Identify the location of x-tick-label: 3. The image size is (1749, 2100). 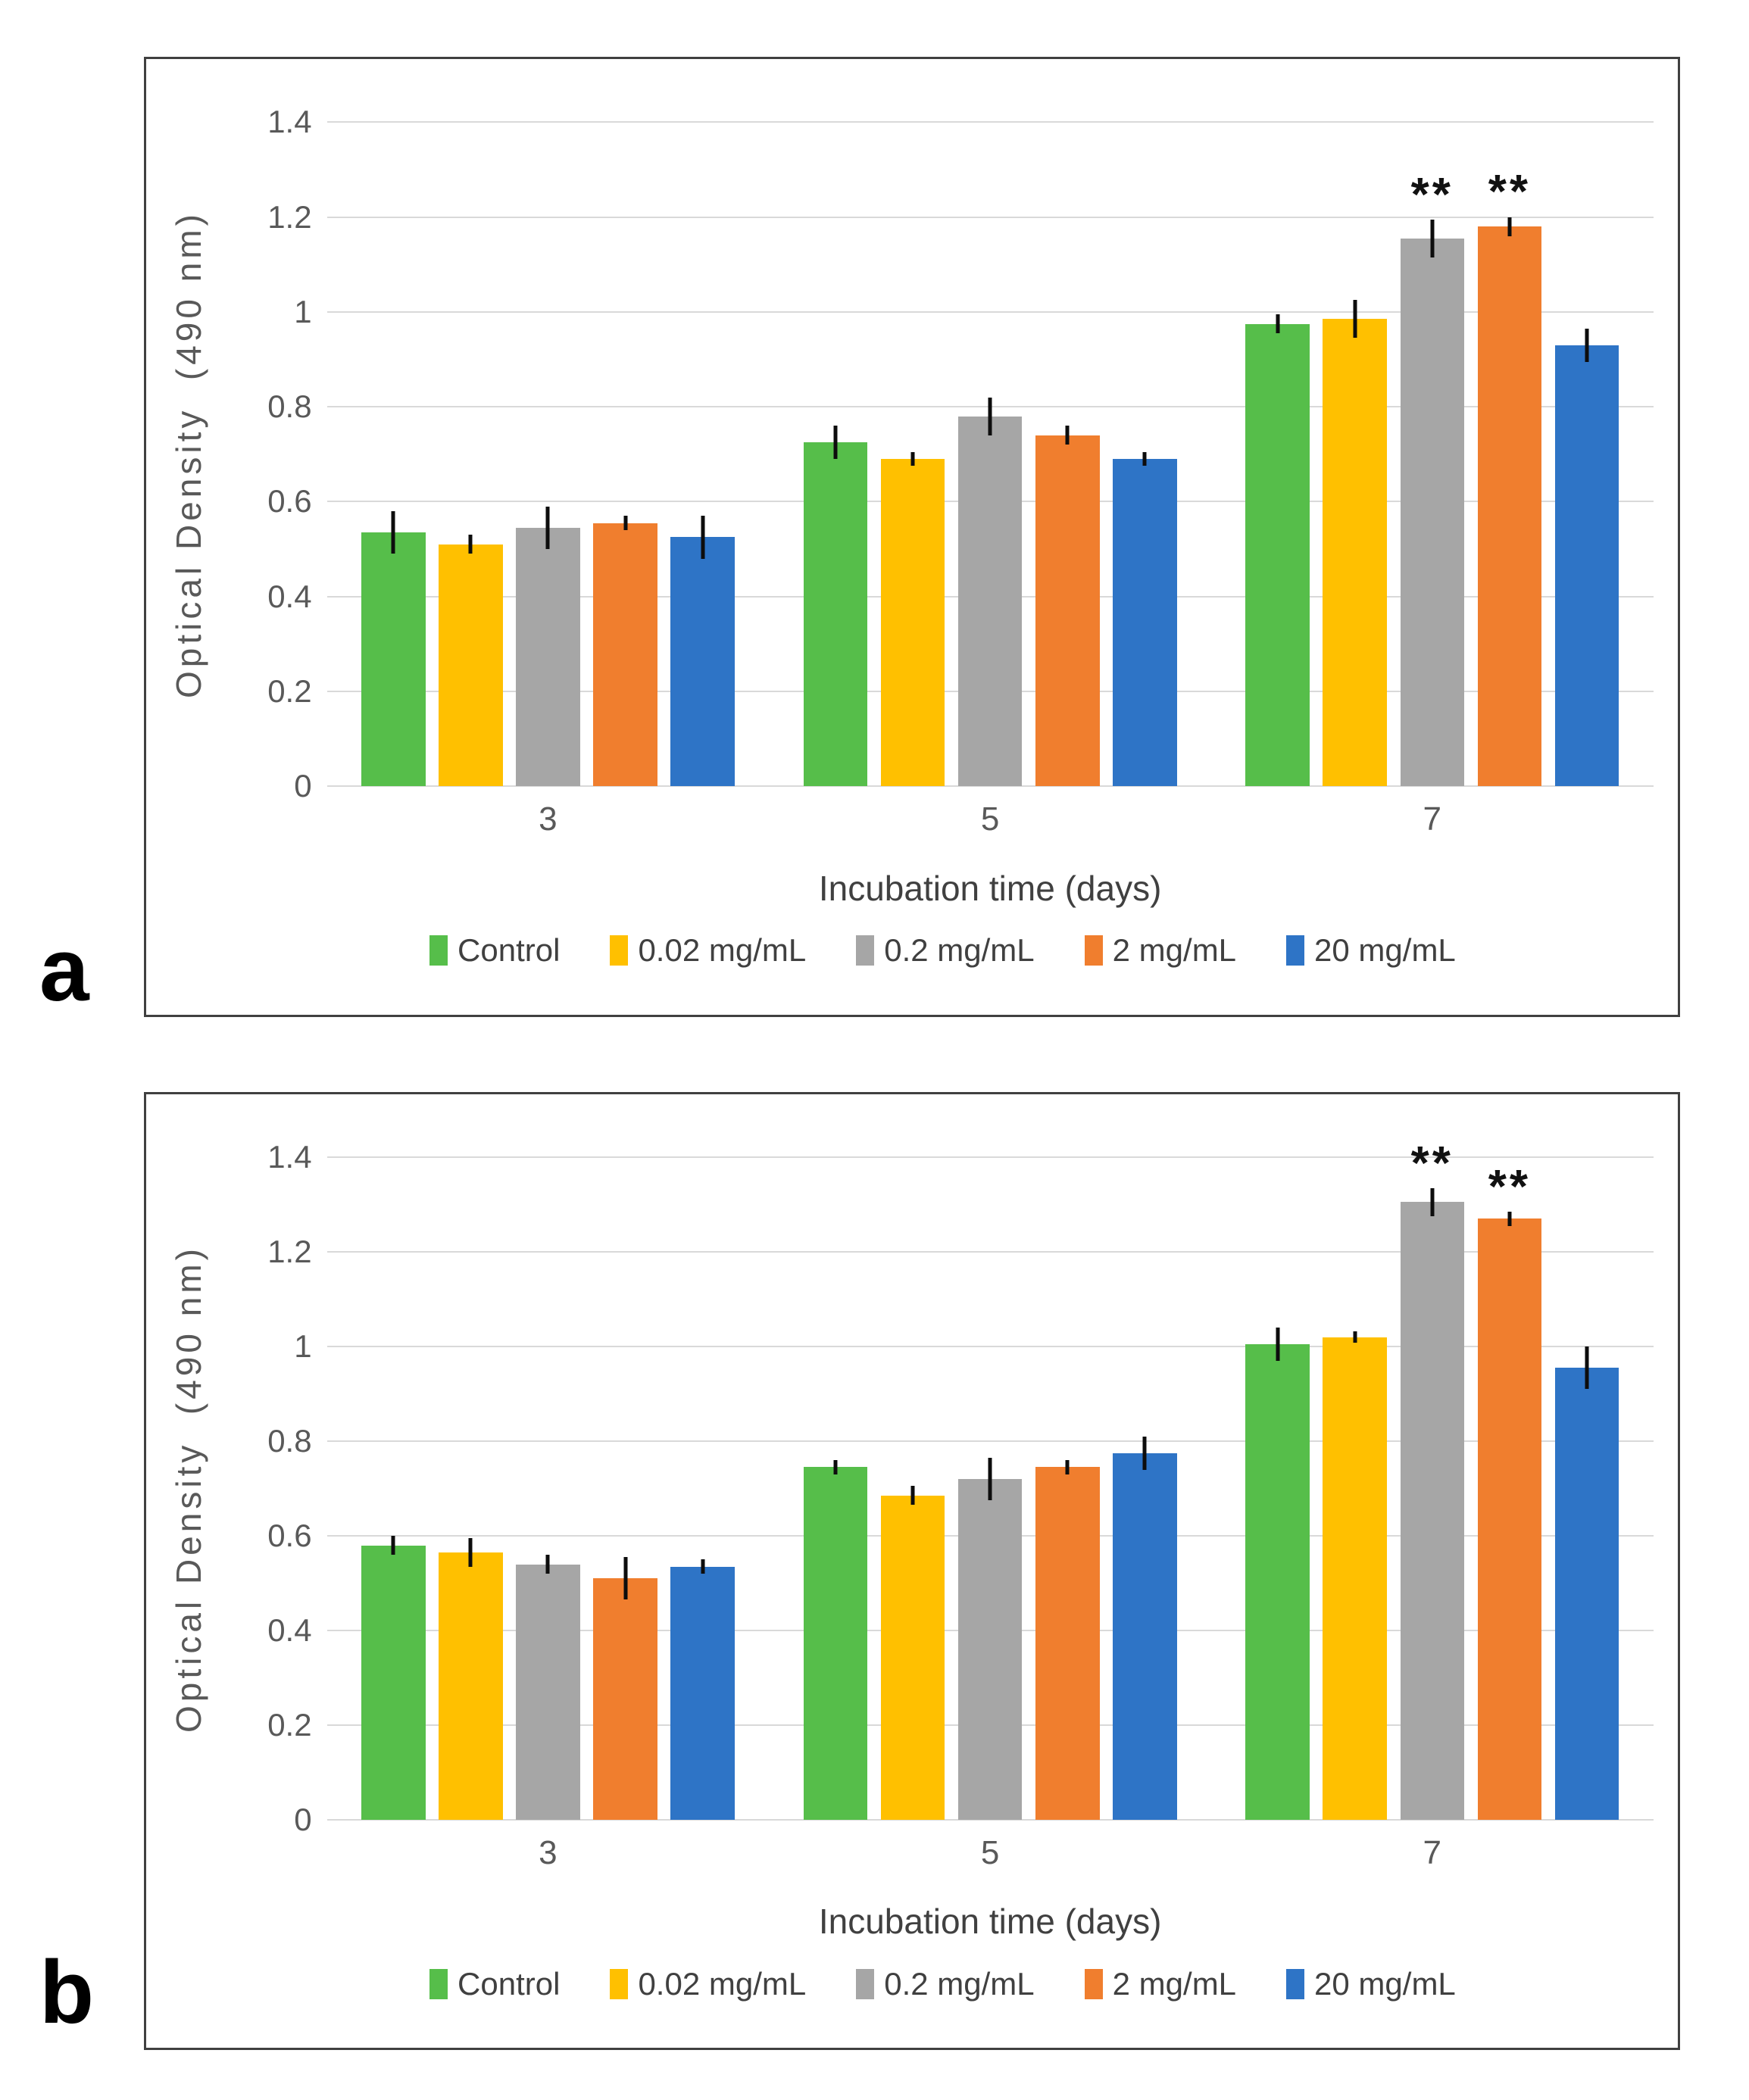
(548, 819).